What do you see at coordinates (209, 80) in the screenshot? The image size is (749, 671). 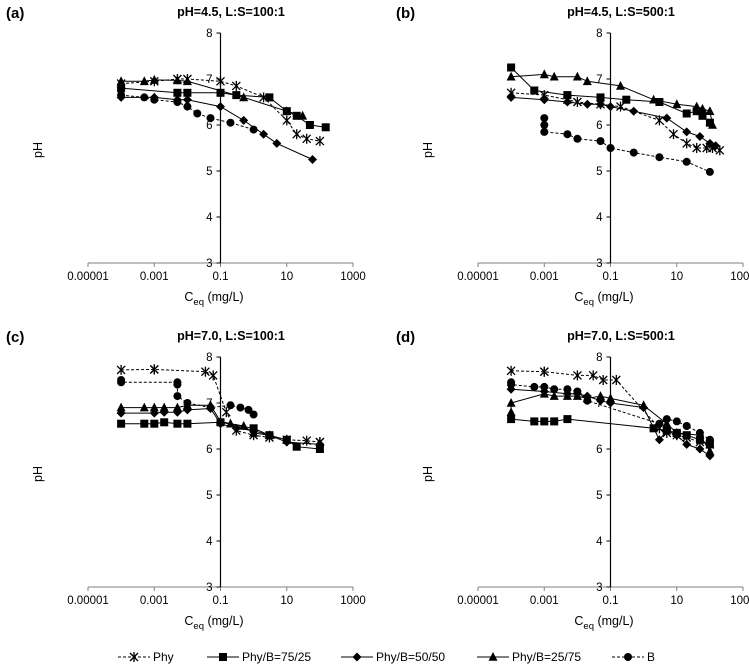 I see `y-tick-label: 7` at bounding box center [209, 80].